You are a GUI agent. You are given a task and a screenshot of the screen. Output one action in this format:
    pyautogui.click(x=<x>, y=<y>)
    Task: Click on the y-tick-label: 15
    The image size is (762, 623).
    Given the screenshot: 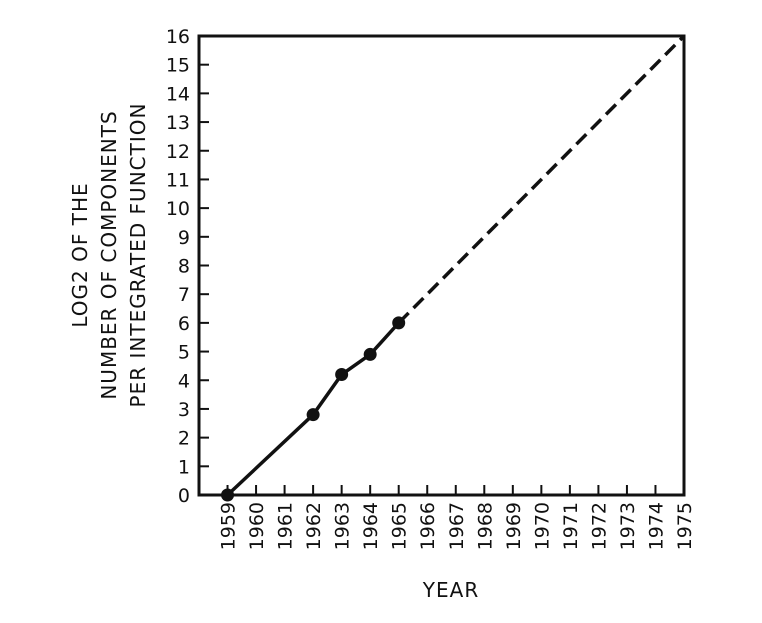 What is the action you would take?
    pyautogui.click(x=178, y=66)
    